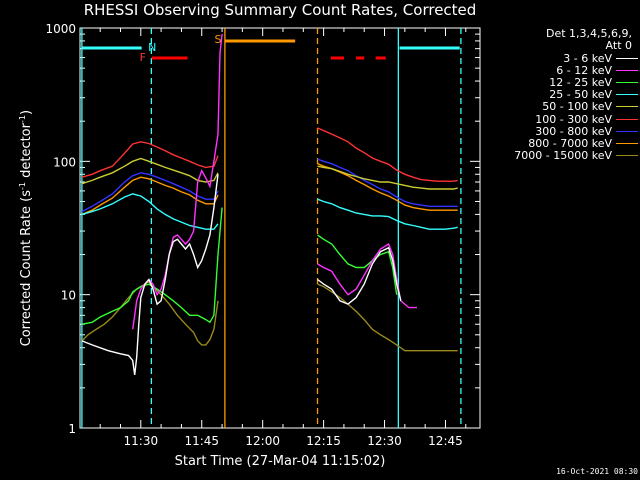  I want to click on flag-marker: F, so click(143, 57).